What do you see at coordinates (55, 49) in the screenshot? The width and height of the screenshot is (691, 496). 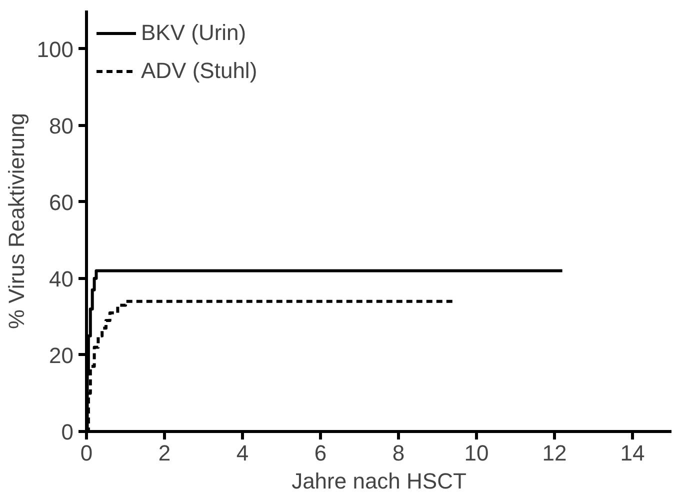 I see `y-tick-label: 100` at bounding box center [55, 49].